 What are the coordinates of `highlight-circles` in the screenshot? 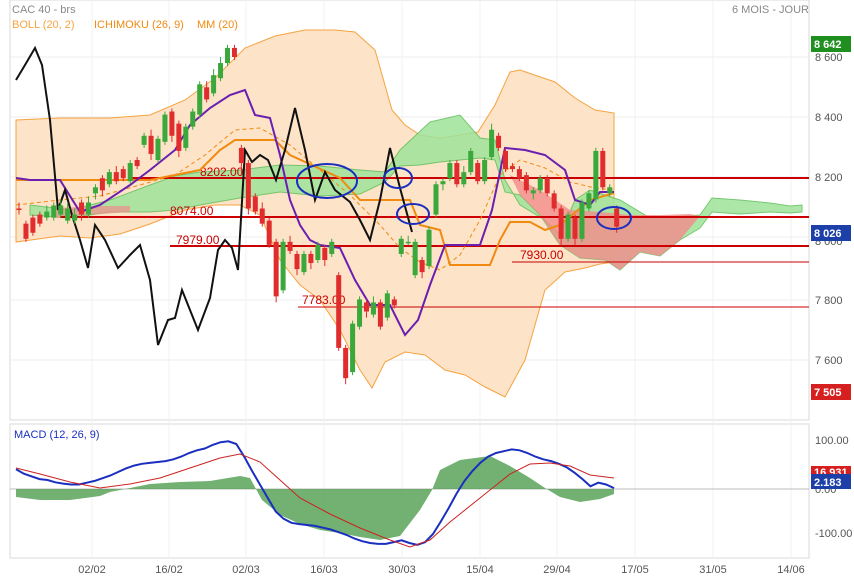 It's located at (464, 196).